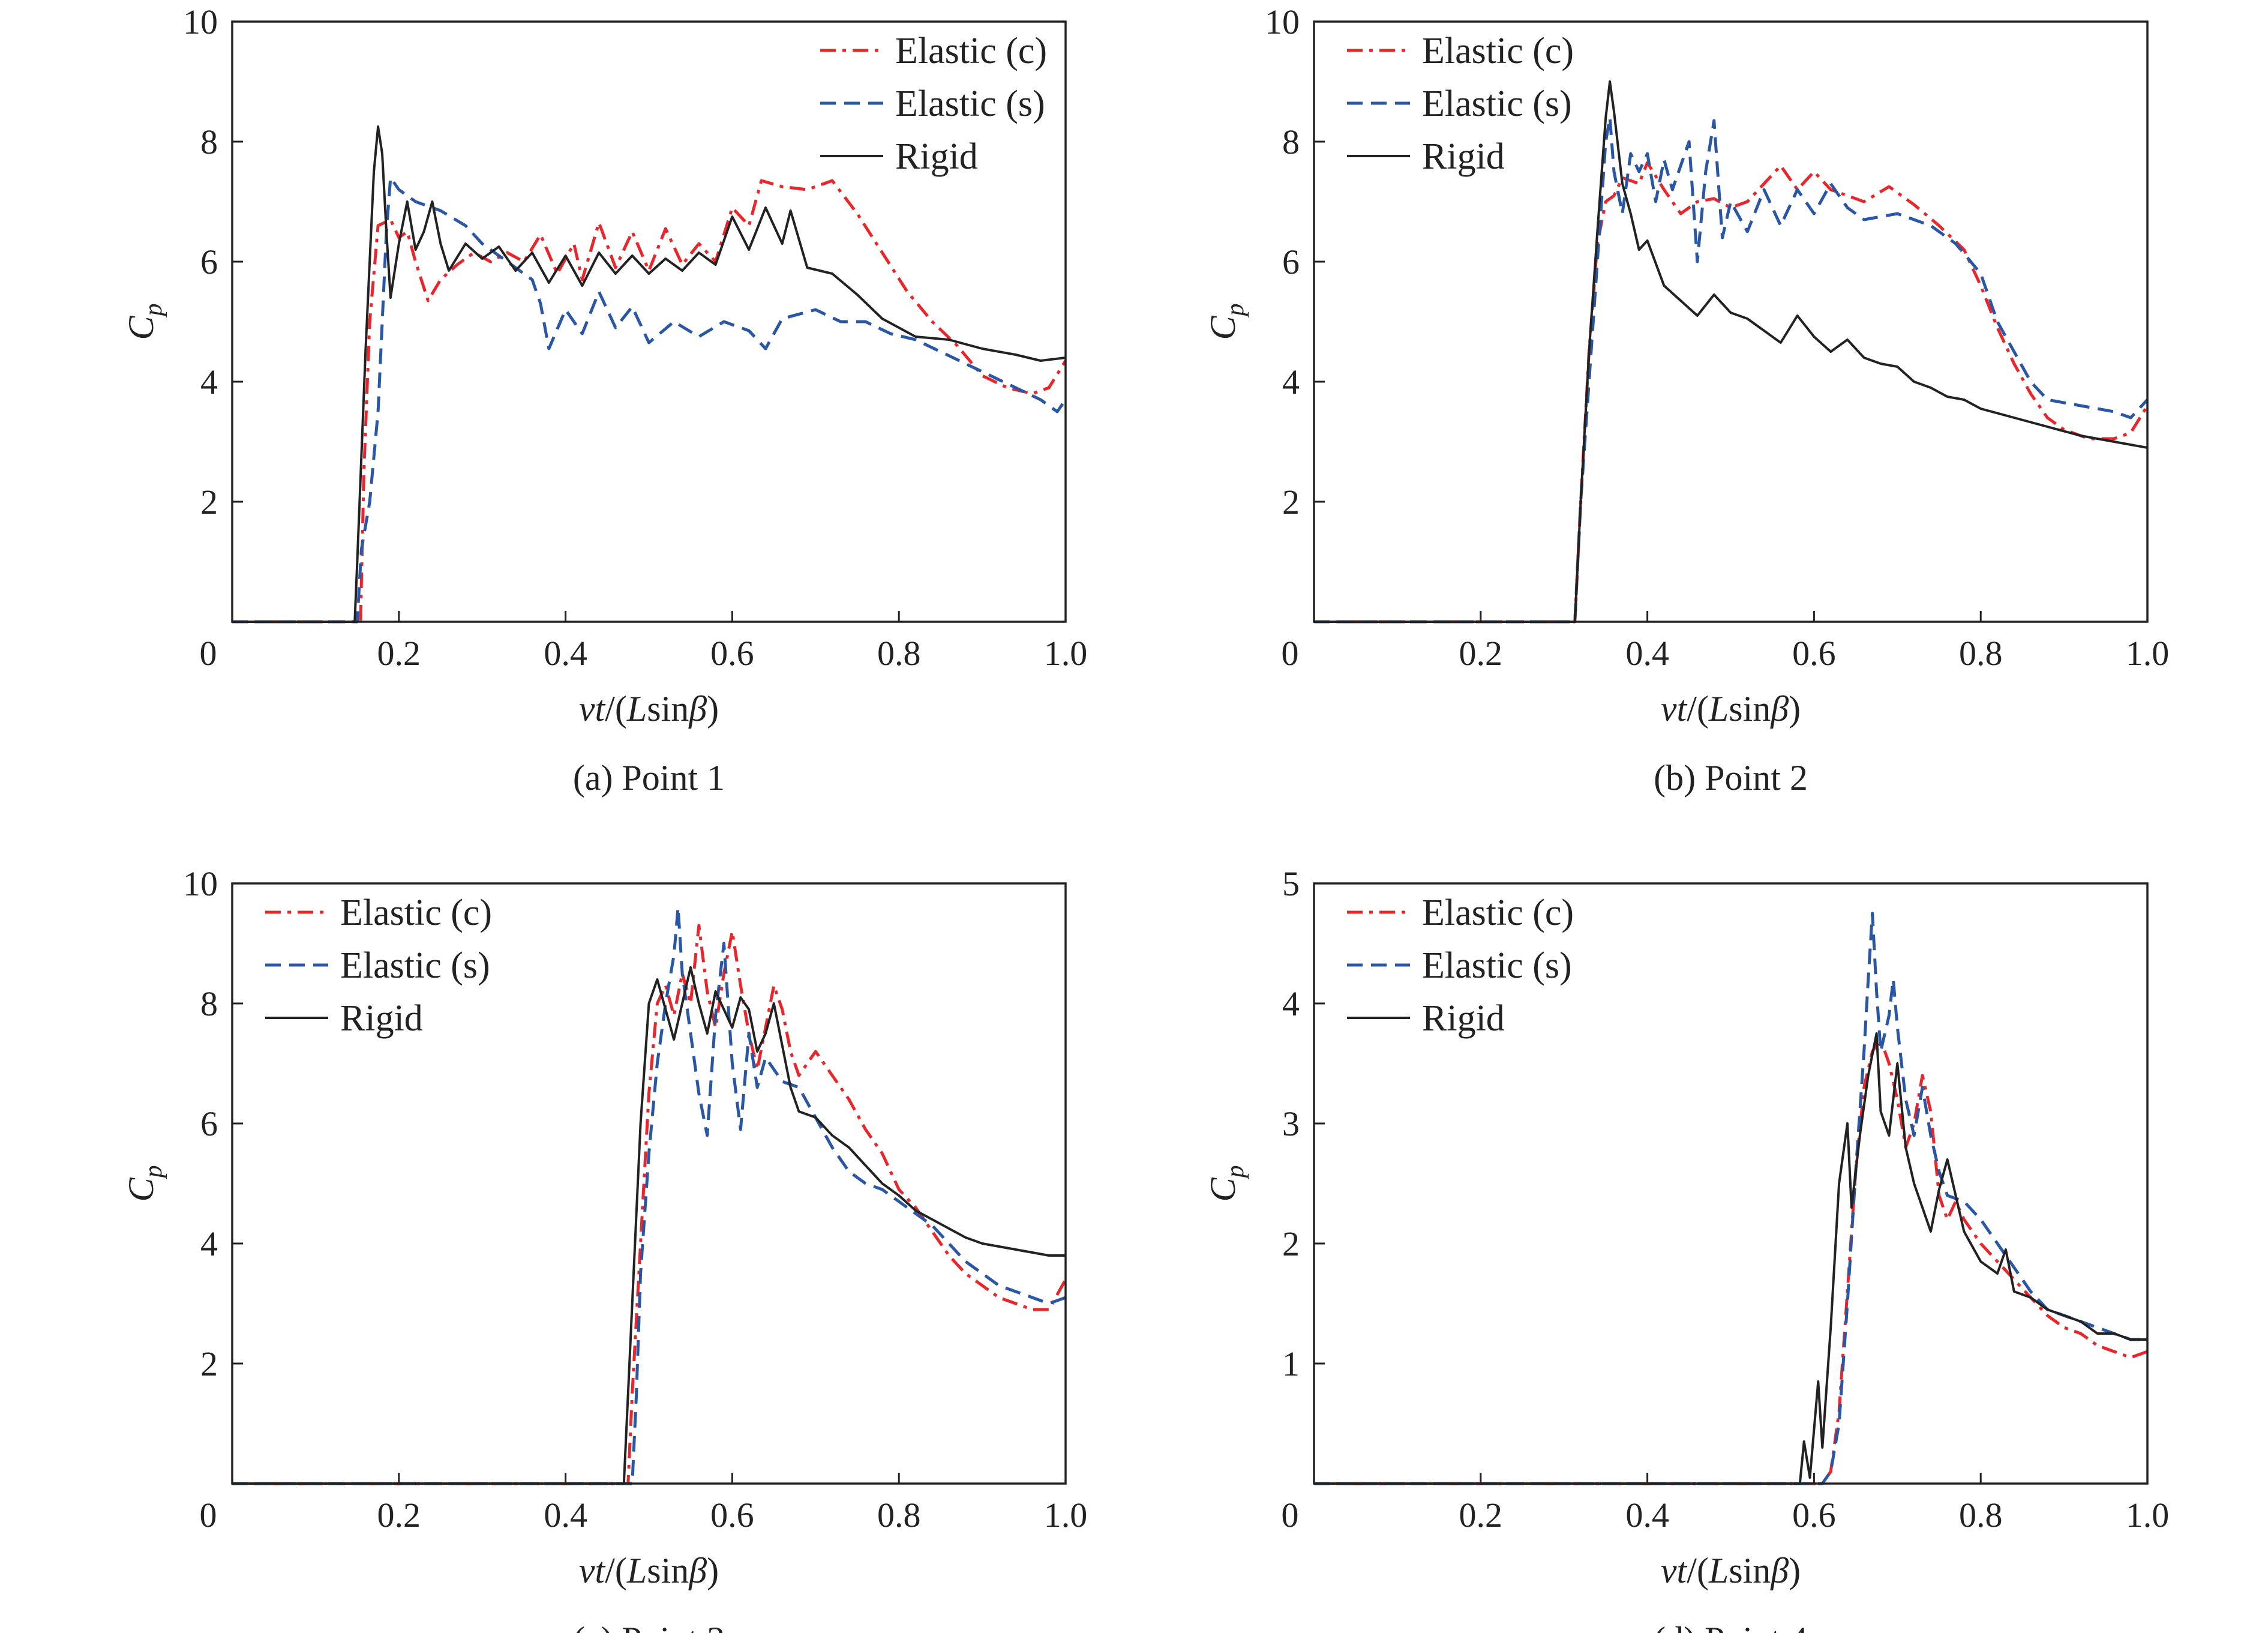  What do you see at coordinates (649, 1626) in the screenshot?
I see `panel-caption: (c) Point 3` at bounding box center [649, 1626].